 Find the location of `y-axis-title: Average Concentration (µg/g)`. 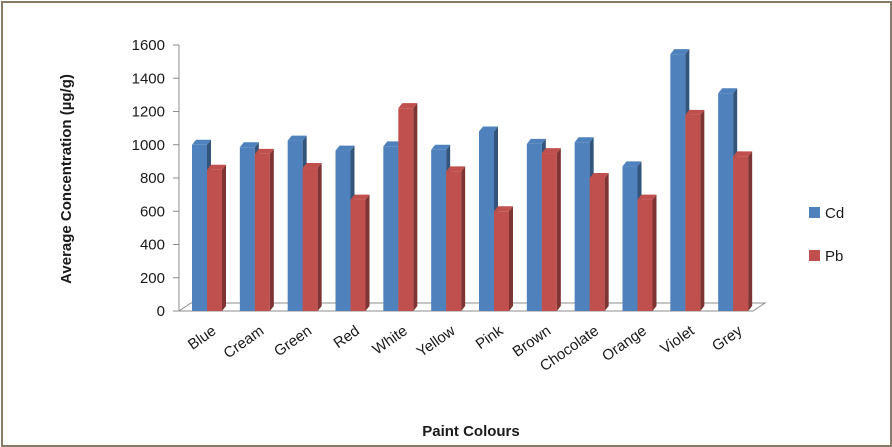

y-axis-title: Average Concentration (µg/g) is located at coordinates (66, 179).